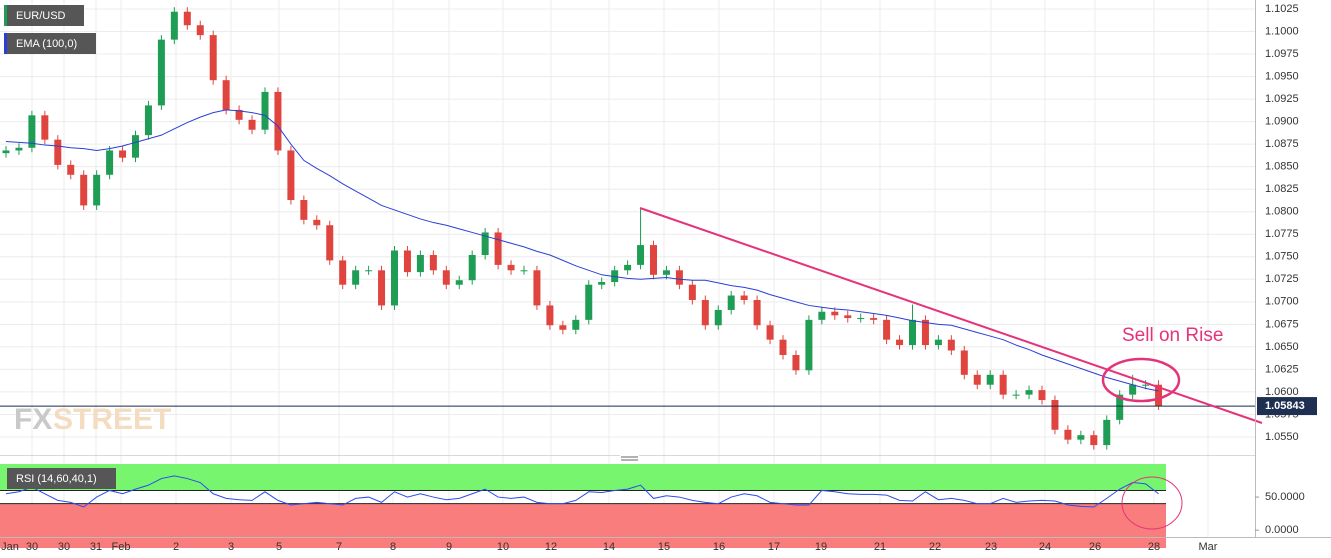 The width and height of the screenshot is (1331, 558). What do you see at coordinates (33, 419) in the screenshot?
I see `watermark-fx: FX` at bounding box center [33, 419].